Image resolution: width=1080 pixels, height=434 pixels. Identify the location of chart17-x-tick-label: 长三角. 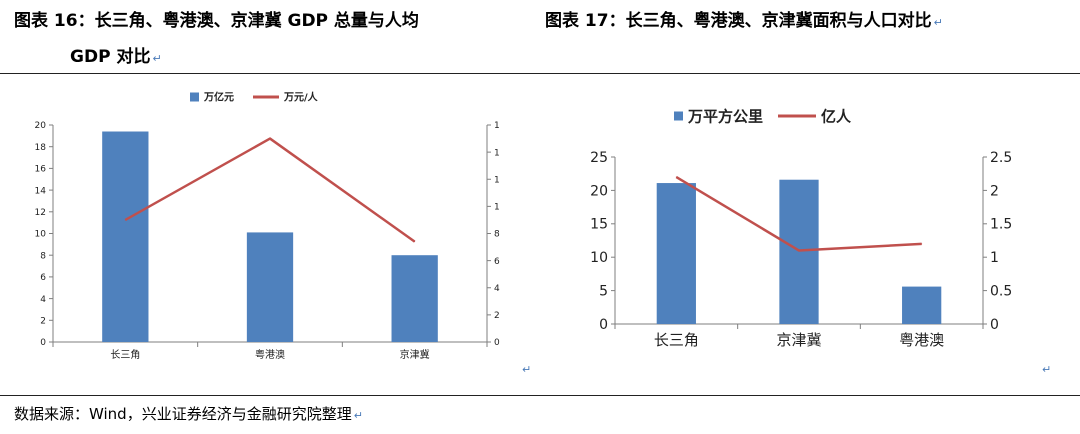
(676, 340).